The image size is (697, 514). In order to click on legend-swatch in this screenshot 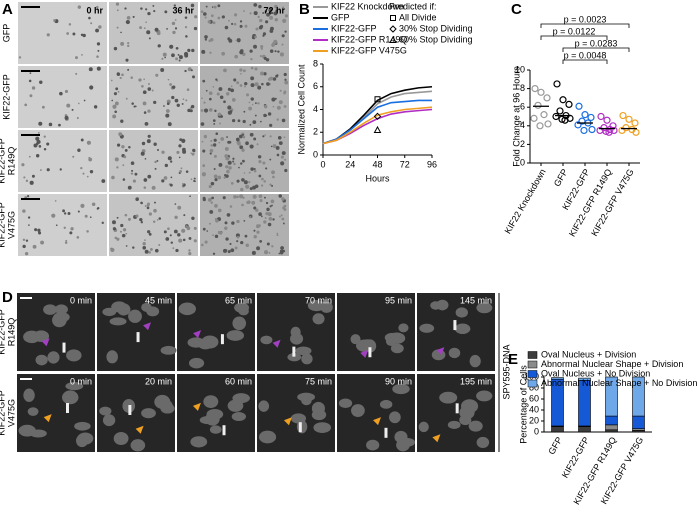, I will do `click(532, 364)`.